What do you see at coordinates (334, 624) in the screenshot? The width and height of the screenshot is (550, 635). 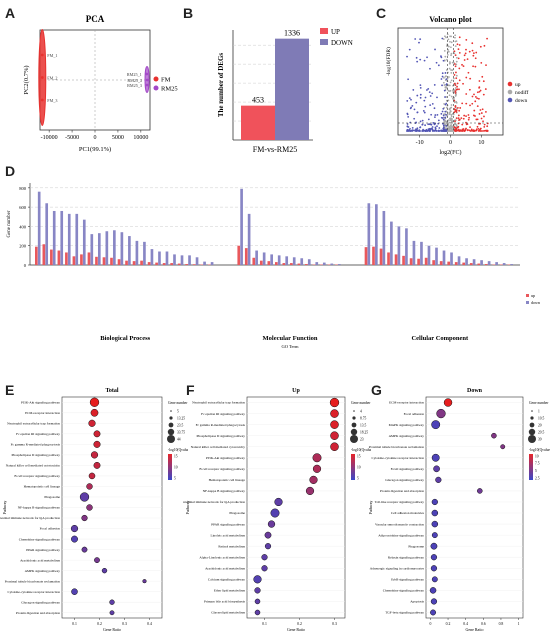 I see `x-tick-label: 0.3` at bounding box center [334, 624].